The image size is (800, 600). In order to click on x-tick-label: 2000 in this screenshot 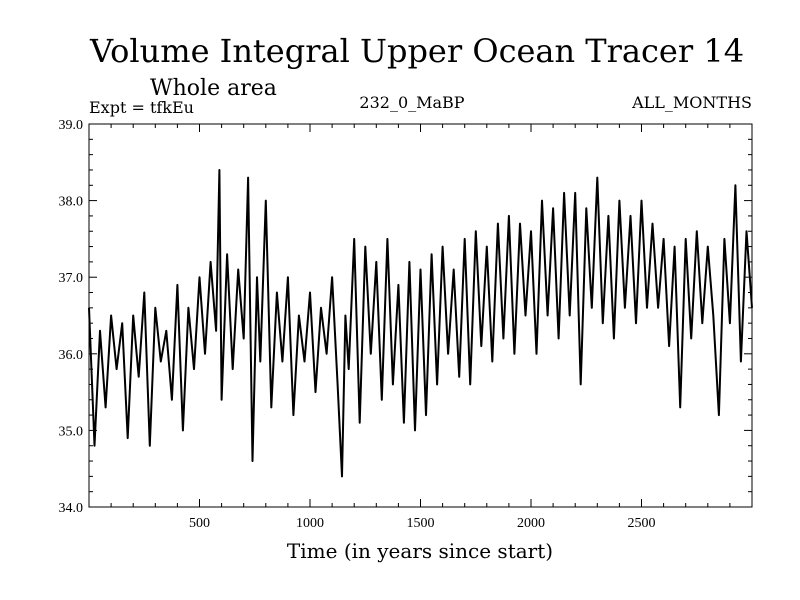, I will do `click(531, 523)`.